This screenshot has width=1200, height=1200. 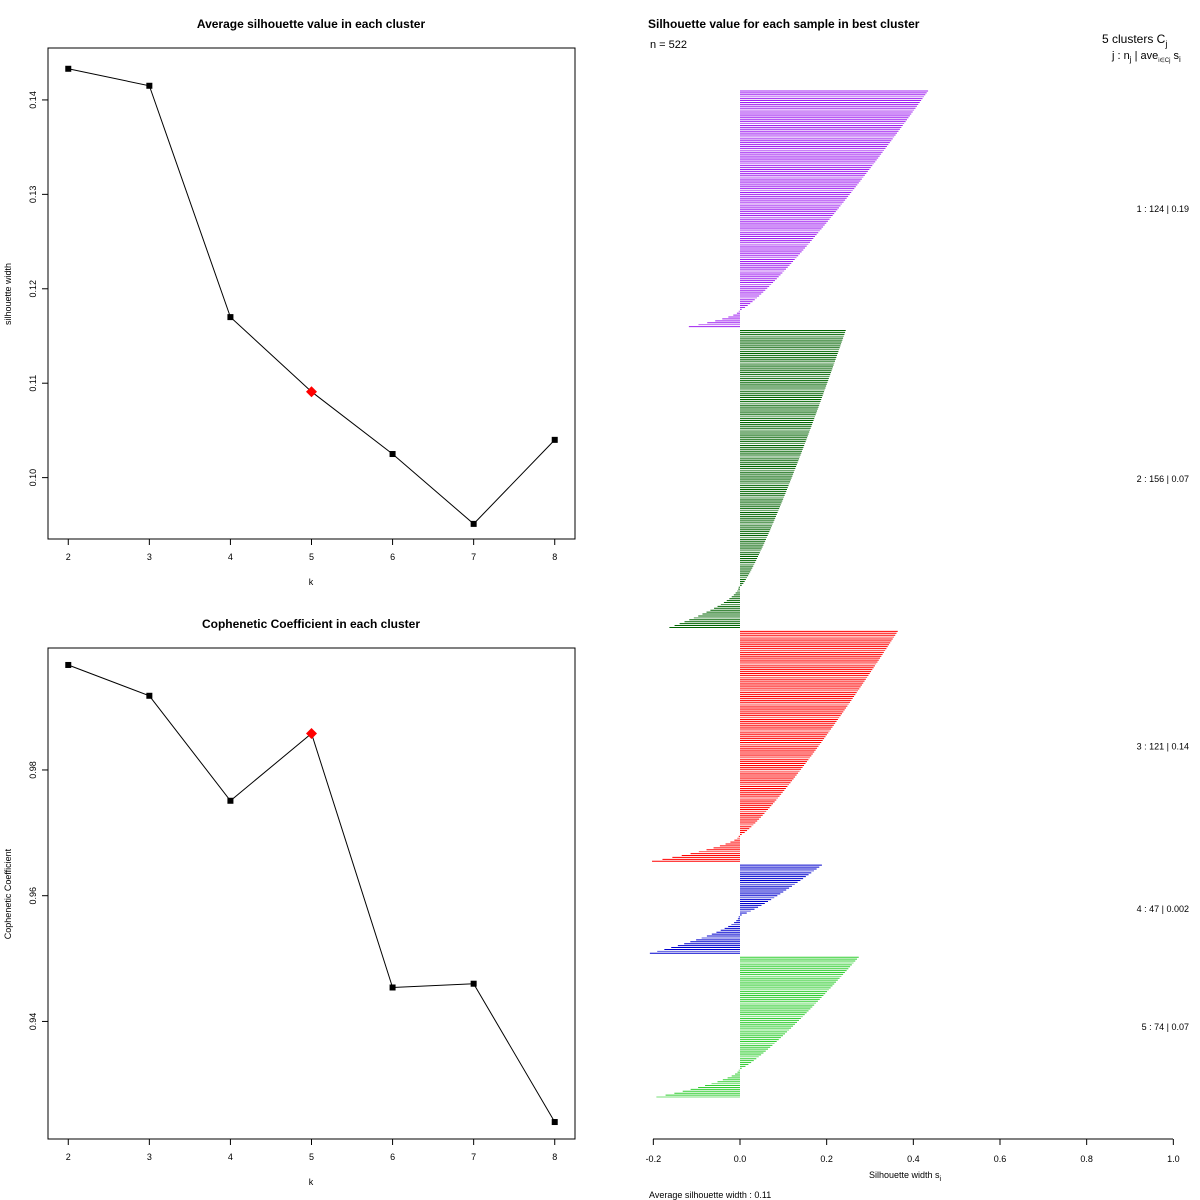 I want to click on x-axis: -0.2 0.0 0.2 0.4 0.6 0.8 1.0, so click(x=913, y=1151).